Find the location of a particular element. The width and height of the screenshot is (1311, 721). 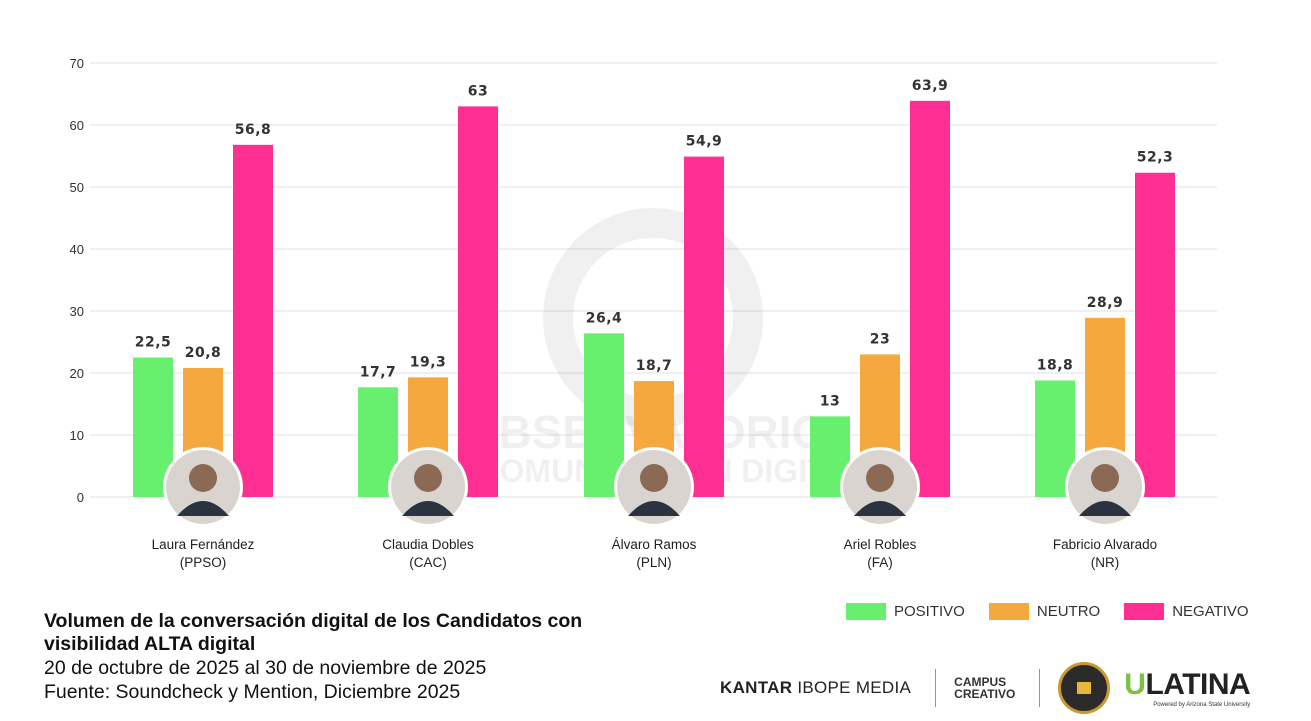

data-label: 13 is located at coordinates (830, 401).